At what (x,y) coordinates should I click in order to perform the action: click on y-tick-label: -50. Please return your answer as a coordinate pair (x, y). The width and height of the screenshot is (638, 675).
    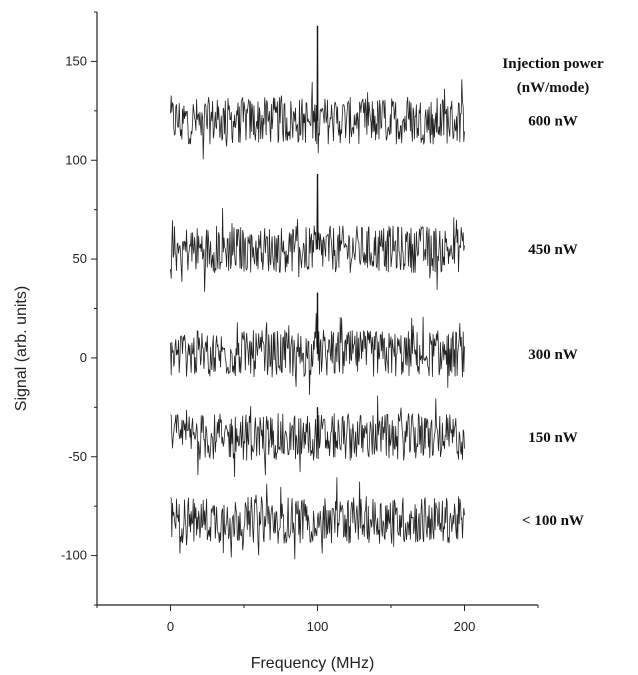
    Looking at the image, I should click on (77, 456).